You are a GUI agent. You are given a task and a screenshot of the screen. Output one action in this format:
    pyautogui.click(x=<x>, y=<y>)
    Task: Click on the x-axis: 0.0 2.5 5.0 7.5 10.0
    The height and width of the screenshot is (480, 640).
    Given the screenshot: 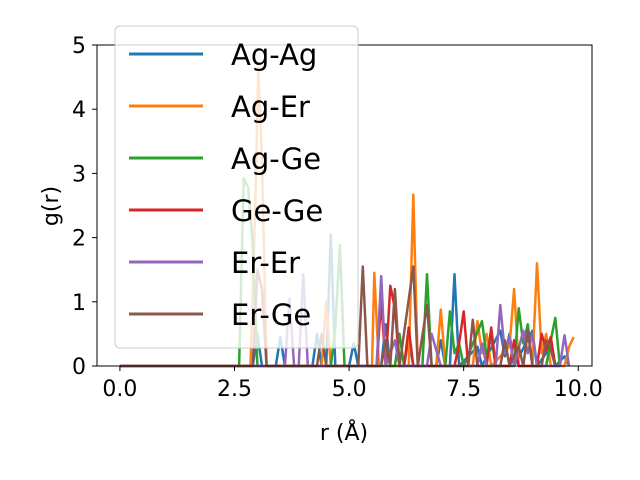 What is the action you would take?
    pyautogui.click(x=352, y=384)
    